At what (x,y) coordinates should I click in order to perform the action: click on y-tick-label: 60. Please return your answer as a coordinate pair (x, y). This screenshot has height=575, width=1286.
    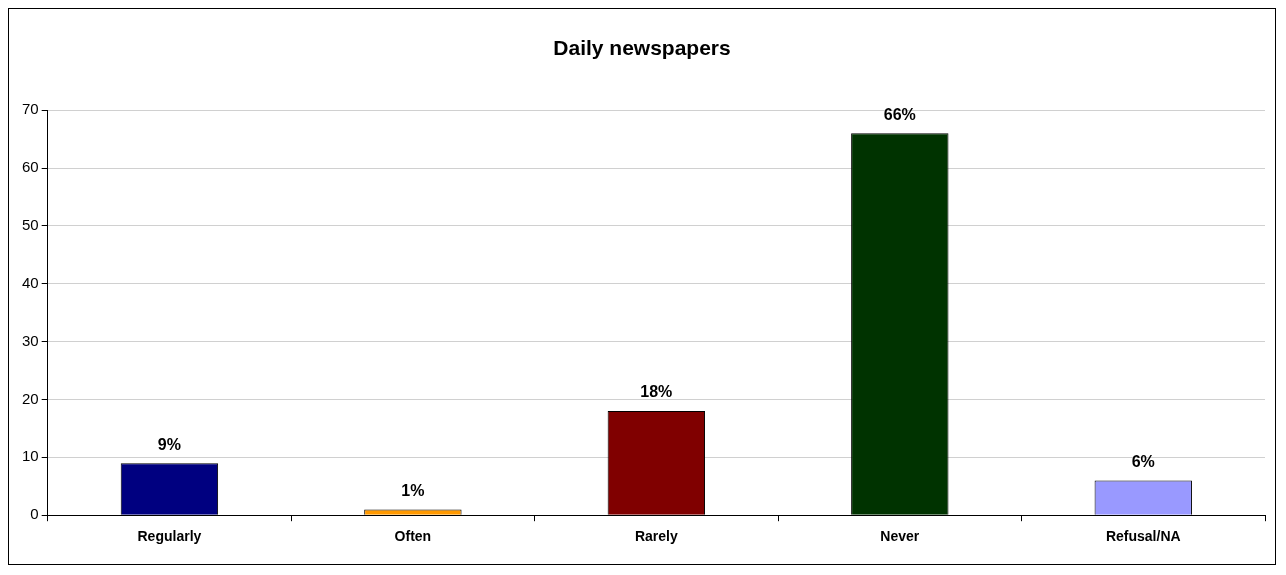
    Looking at the image, I should click on (30, 167).